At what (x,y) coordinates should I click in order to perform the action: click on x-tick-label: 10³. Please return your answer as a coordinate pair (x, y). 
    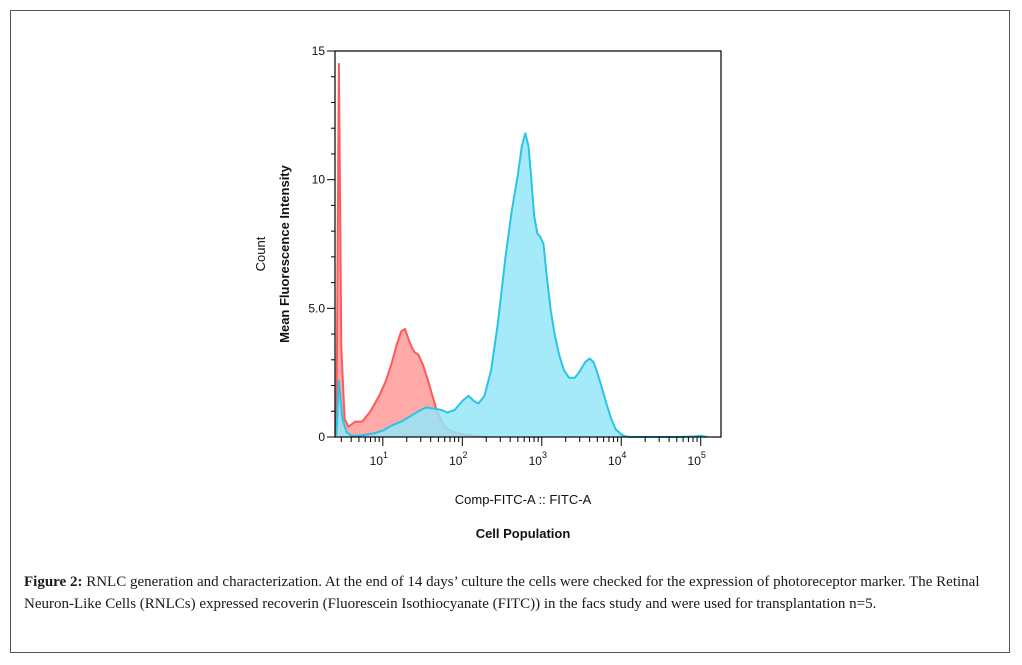
    Looking at the image, I should click on (538, 459).